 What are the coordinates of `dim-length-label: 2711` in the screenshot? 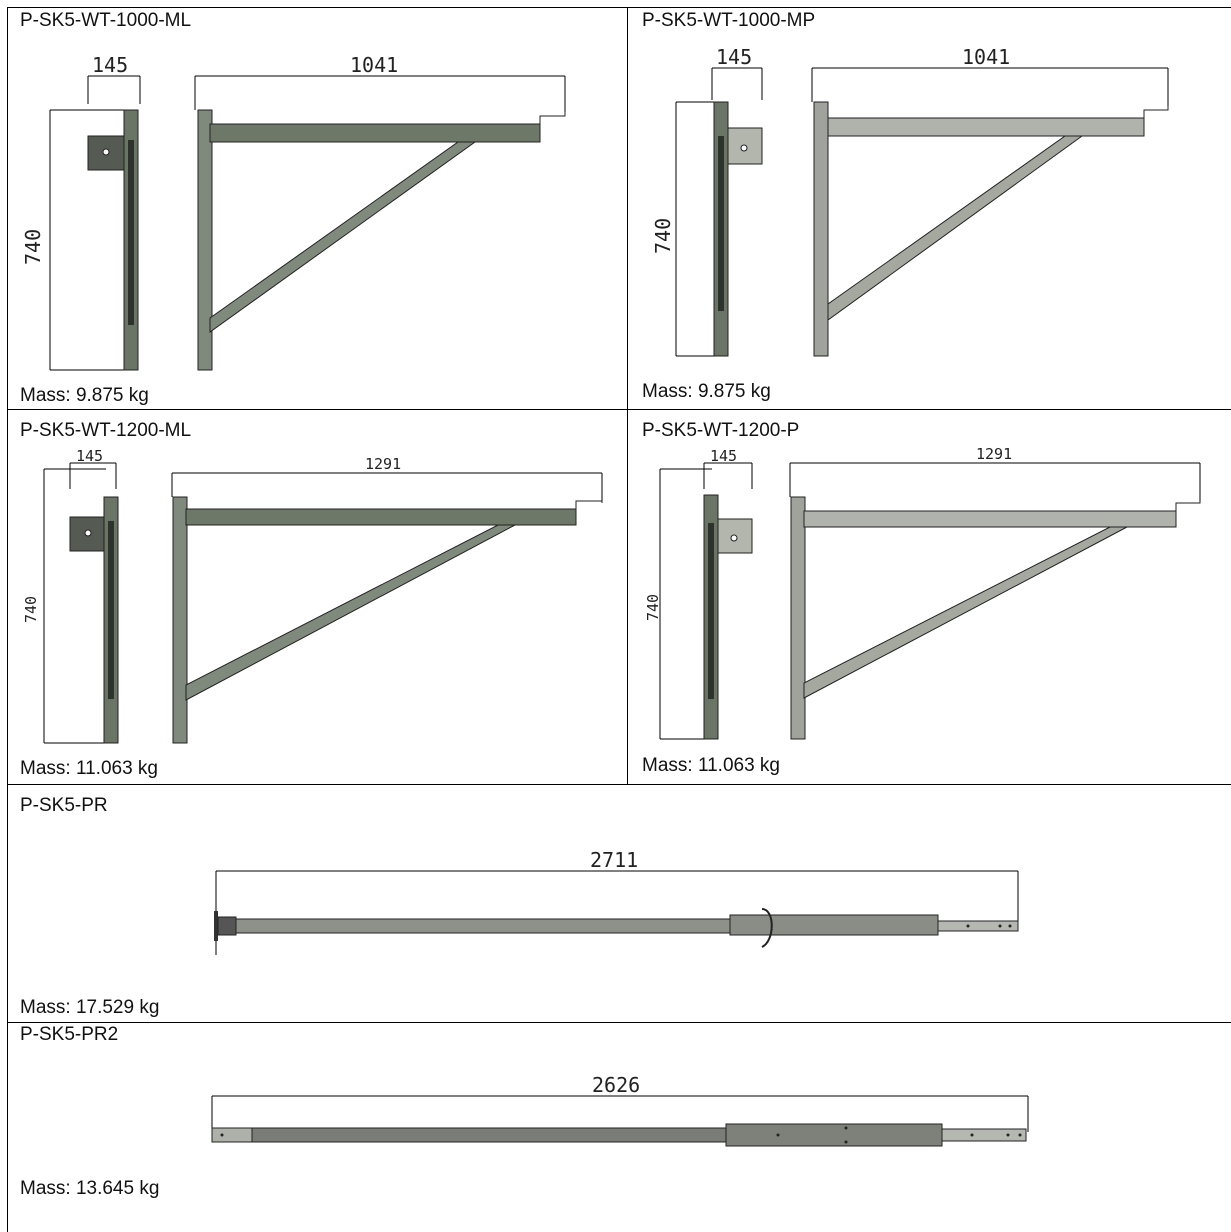 It's located at (614, 860).